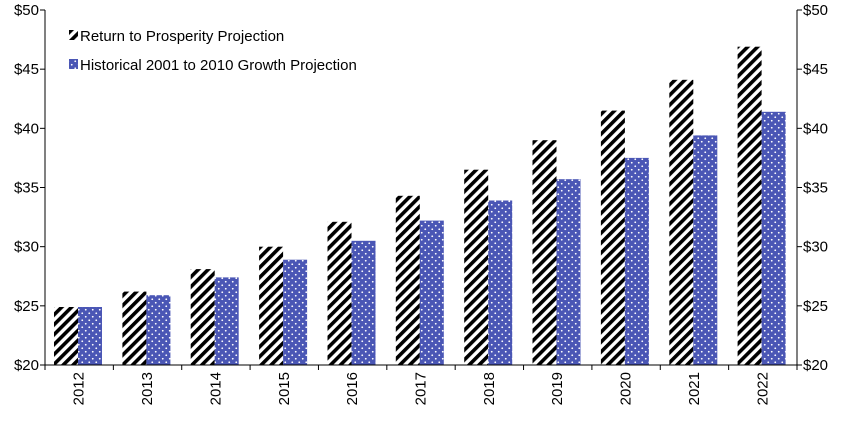 Image resolution: width=850 pixels, height=442 pixels. Describe the element at coordinates (636, 261) in the screenshot. I see `bar-historical-growth-2020` at that location.